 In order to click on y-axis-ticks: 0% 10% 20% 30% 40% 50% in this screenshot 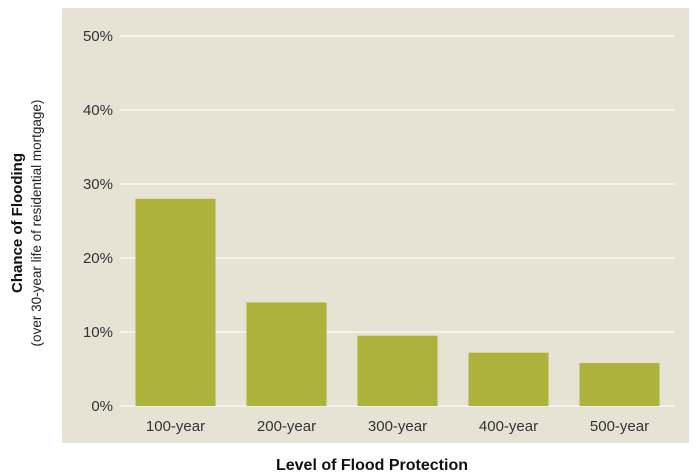, I will do `click(98, 221)`.